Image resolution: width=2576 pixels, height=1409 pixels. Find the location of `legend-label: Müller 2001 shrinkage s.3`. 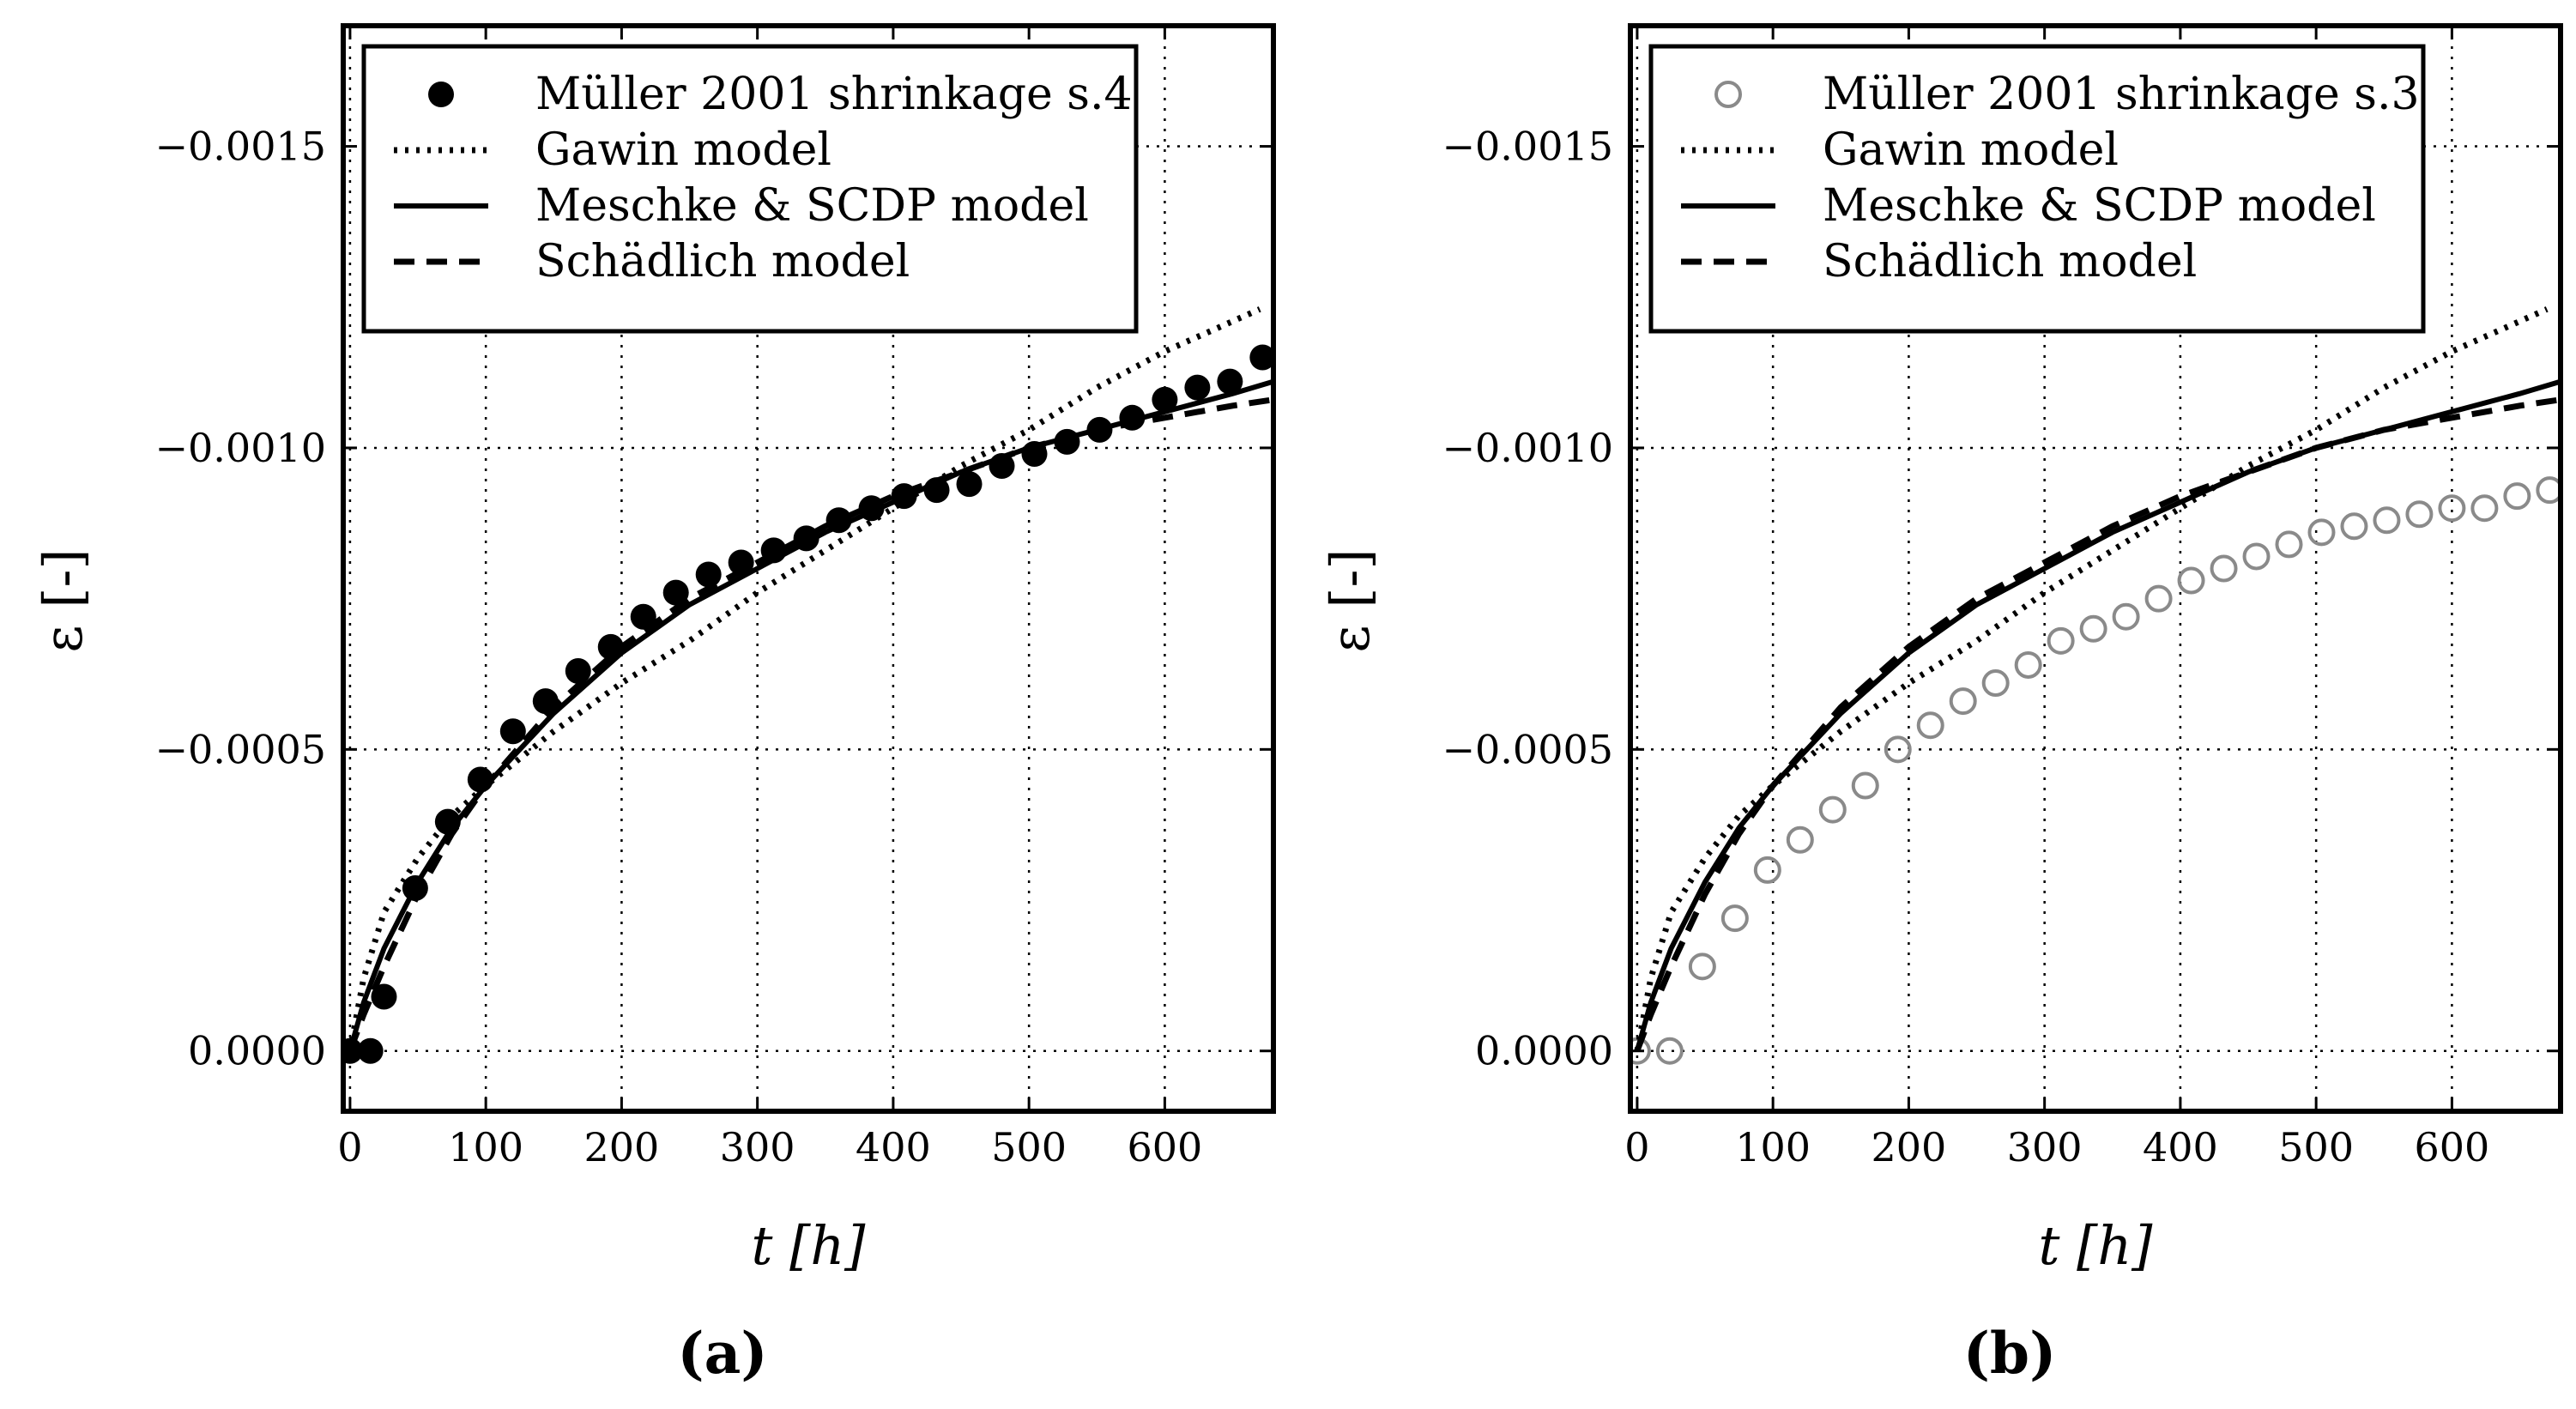

legend-label: Müller 2001 shrinkage s.3 is located at coordinates (2121, 94).